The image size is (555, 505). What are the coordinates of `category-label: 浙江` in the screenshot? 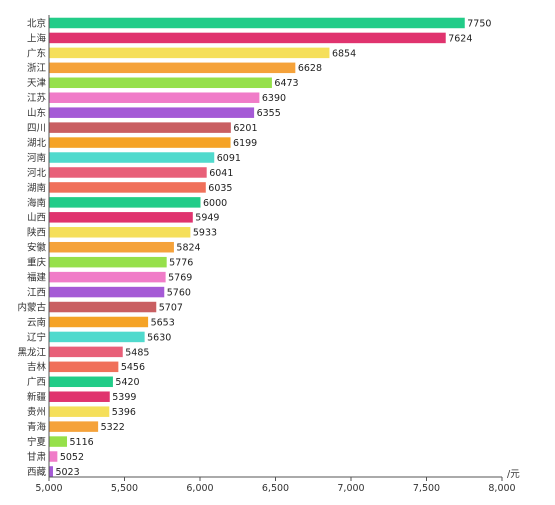 It's located at (37, 68).